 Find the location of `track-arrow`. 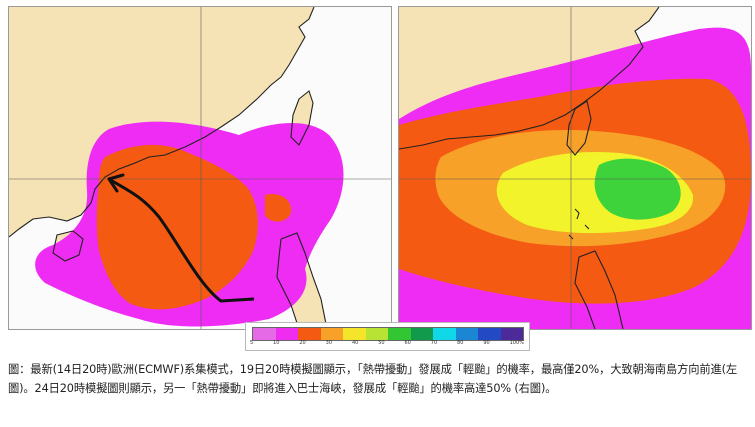

track-arrow is located at coordinates (181, 238).